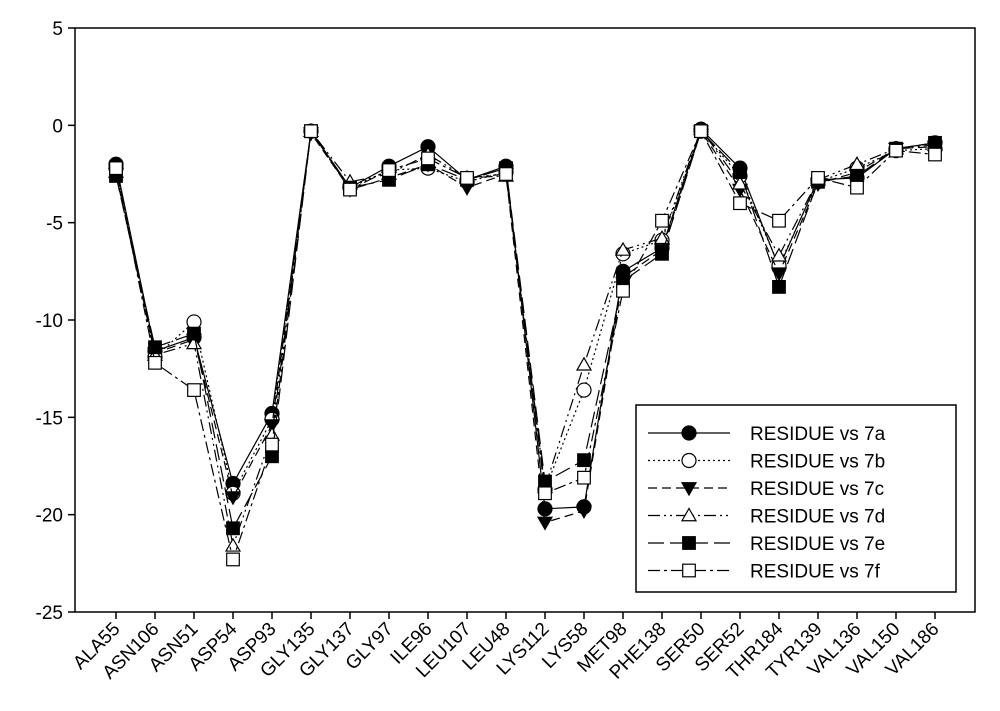  I want to click on legend-item-6: RESIDUE vs 7f, so click(764, 572).